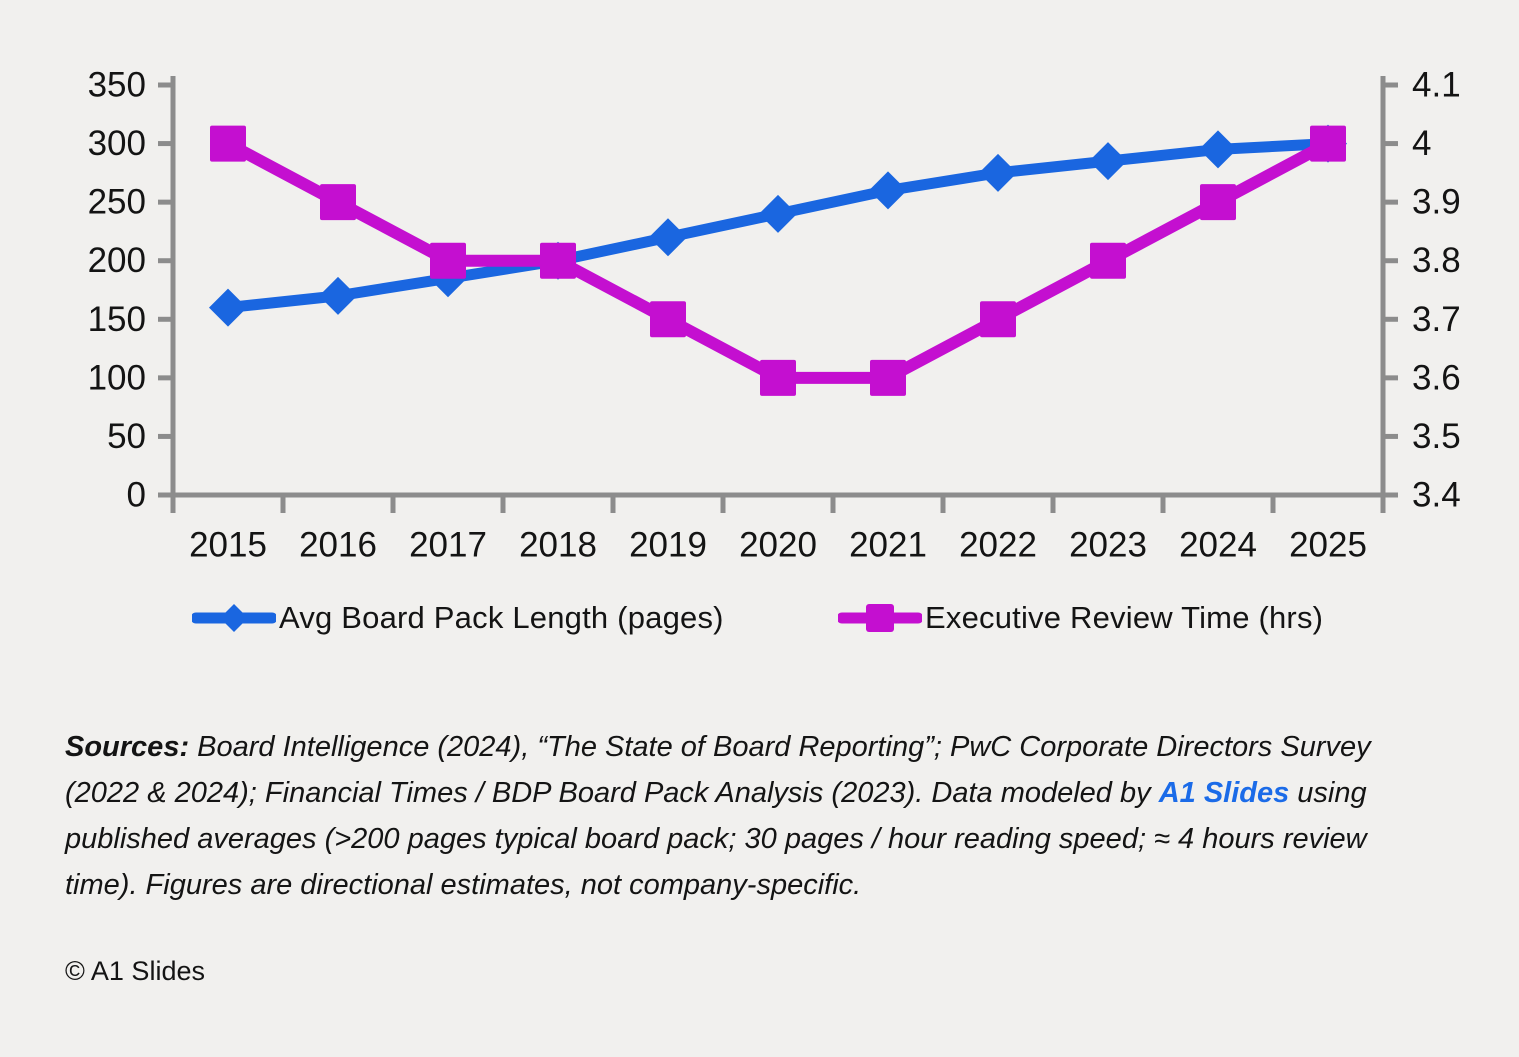 This screenshot has width=1519, height=1057. I want to click on legend-item-board-pack-length: Avg Board Pack Length (pages), so click(457, 618).